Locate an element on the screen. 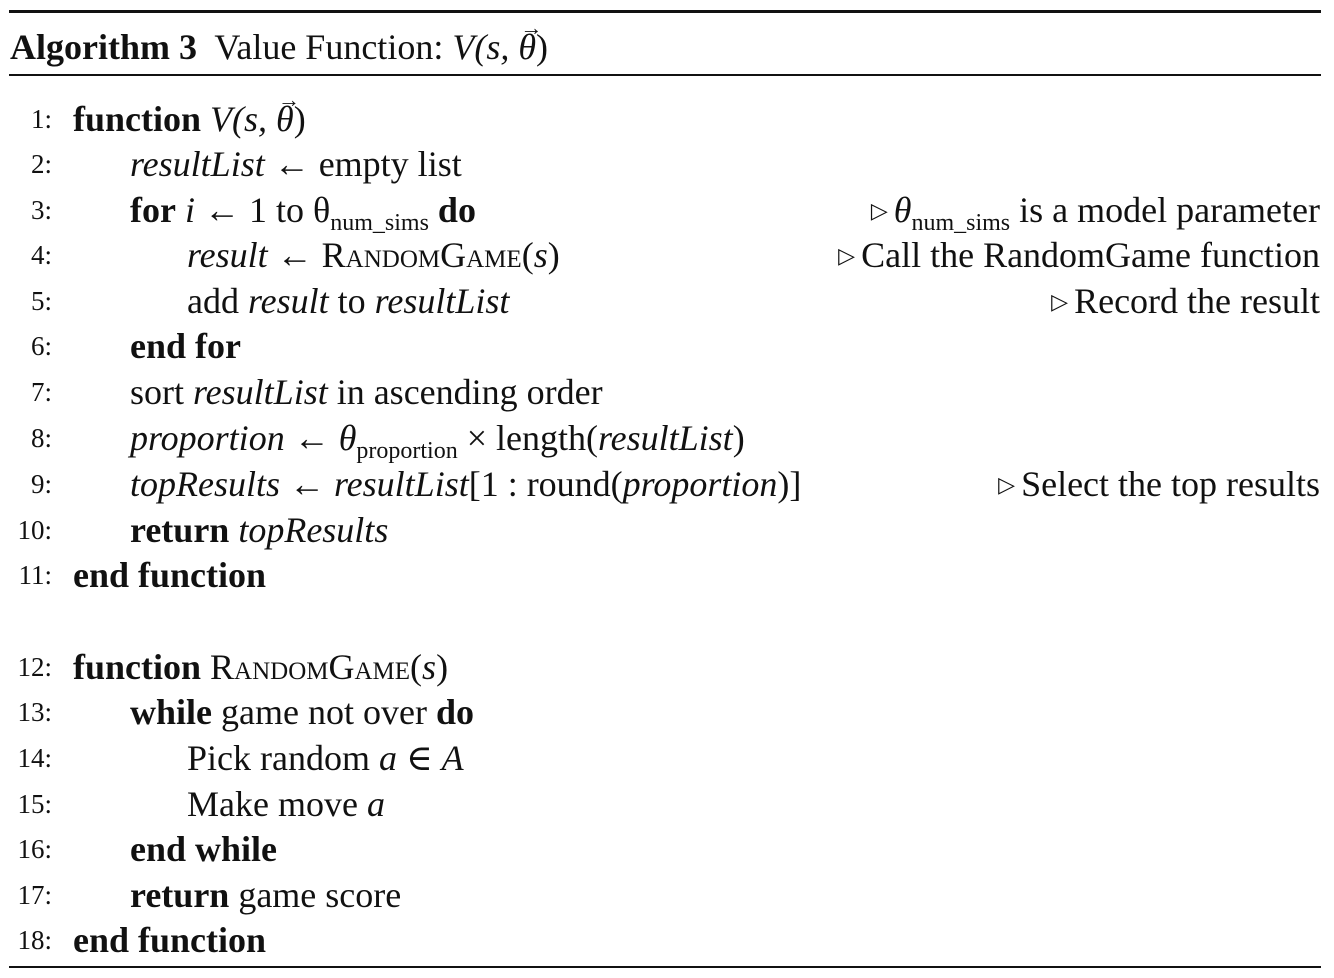 The width and height of the screenshot is (1334, 978). algorithm-line-13: 13: while game not over do is located at coordinates (660, 712).